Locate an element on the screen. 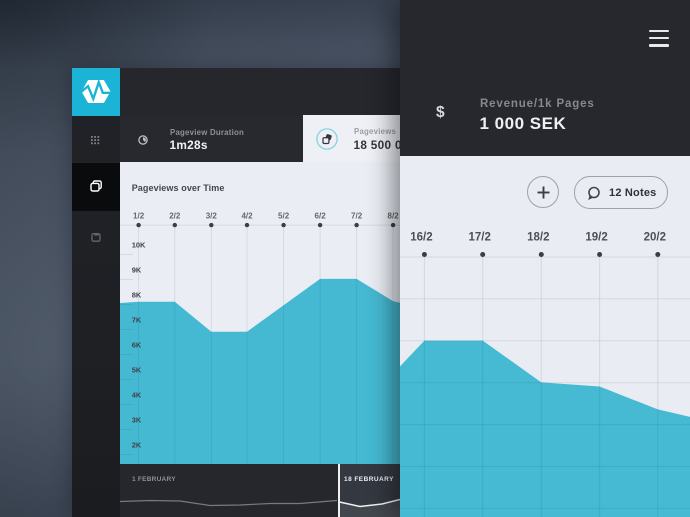 The width and height of the screenshot is (690, 517). svg-text: 10K is located at coordinates (139, 244).